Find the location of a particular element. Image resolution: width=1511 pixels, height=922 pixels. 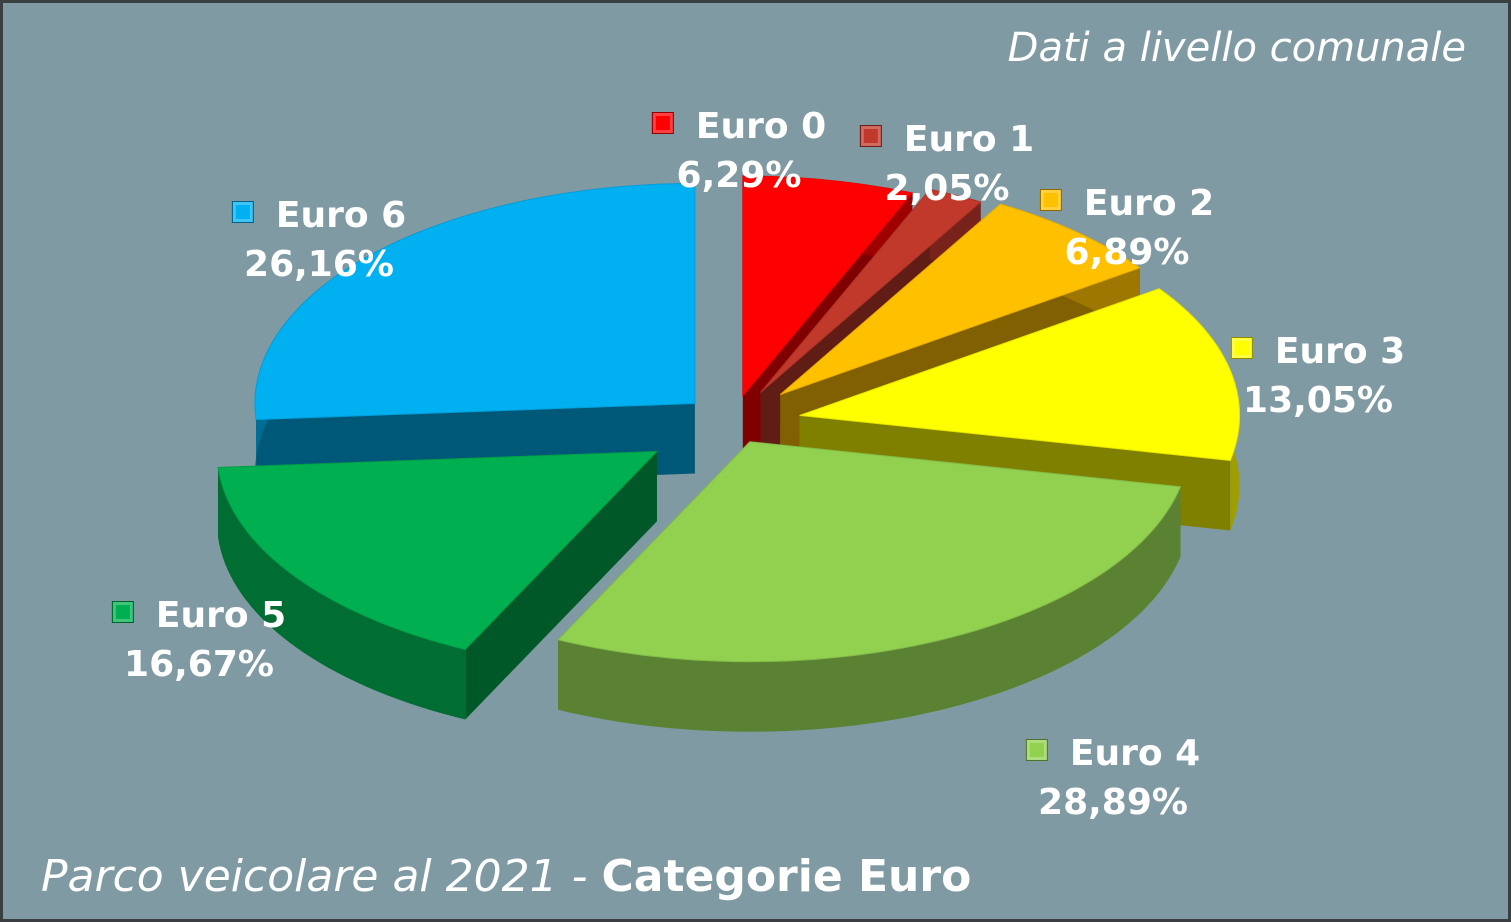

slice-category-text-1: Euro 0 is located at coordinates (761, 126).